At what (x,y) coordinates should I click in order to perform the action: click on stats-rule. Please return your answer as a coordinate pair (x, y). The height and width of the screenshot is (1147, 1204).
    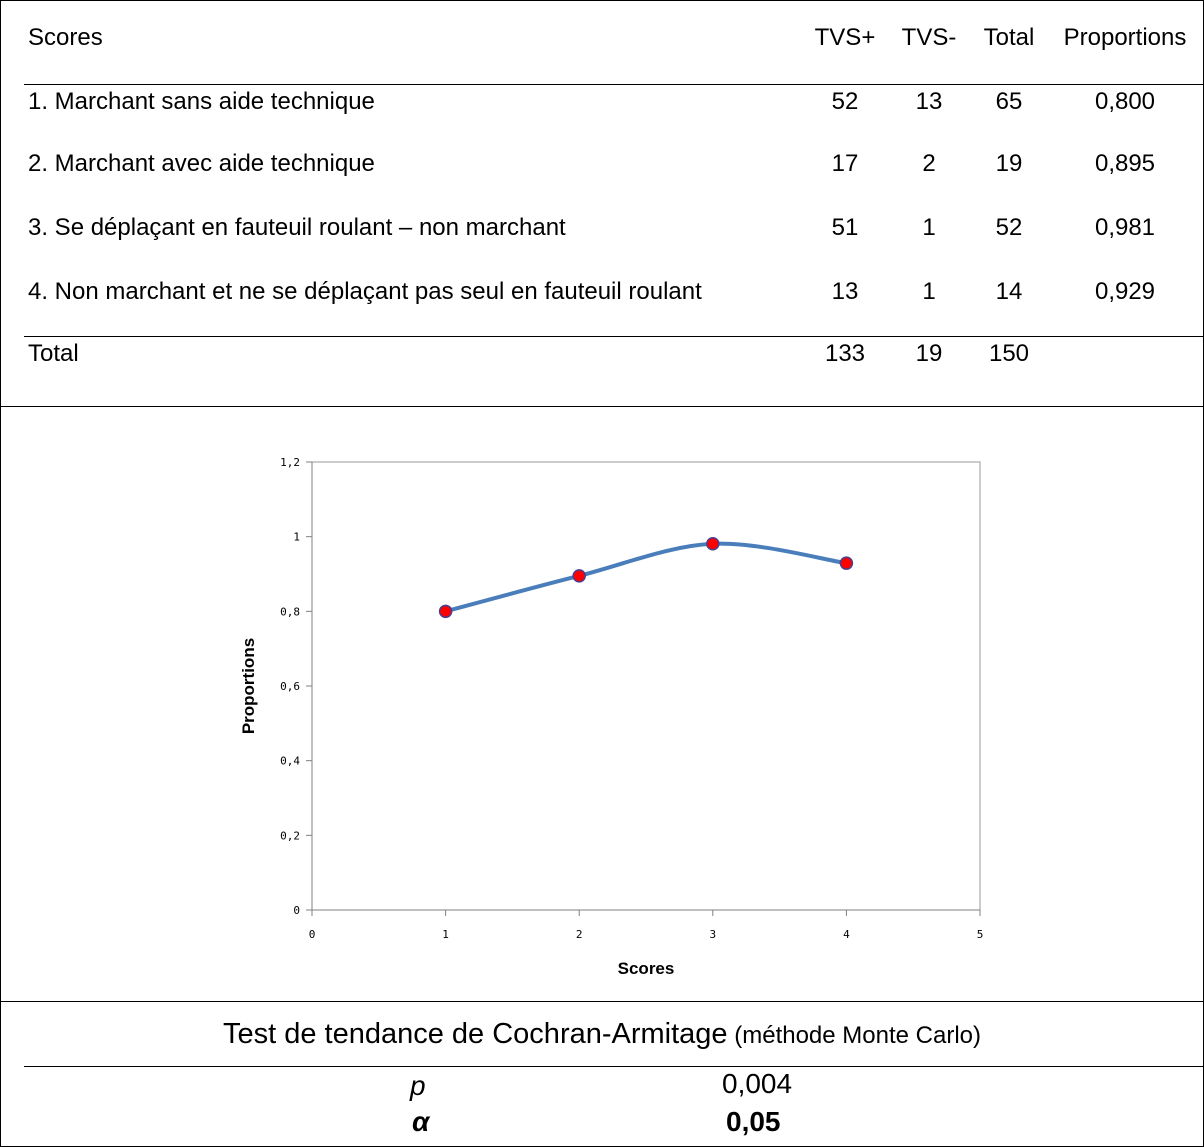
    Looking at the image, I should click on (614, 1066).